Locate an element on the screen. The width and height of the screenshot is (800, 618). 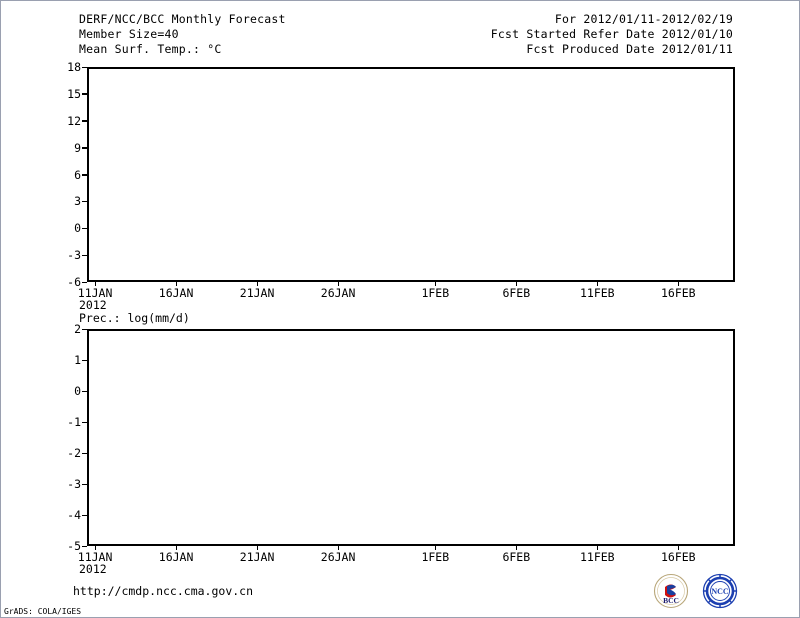
header-forecast-period: For 2012/01/11-2012/02/19 is located at coordinates (643, 19).